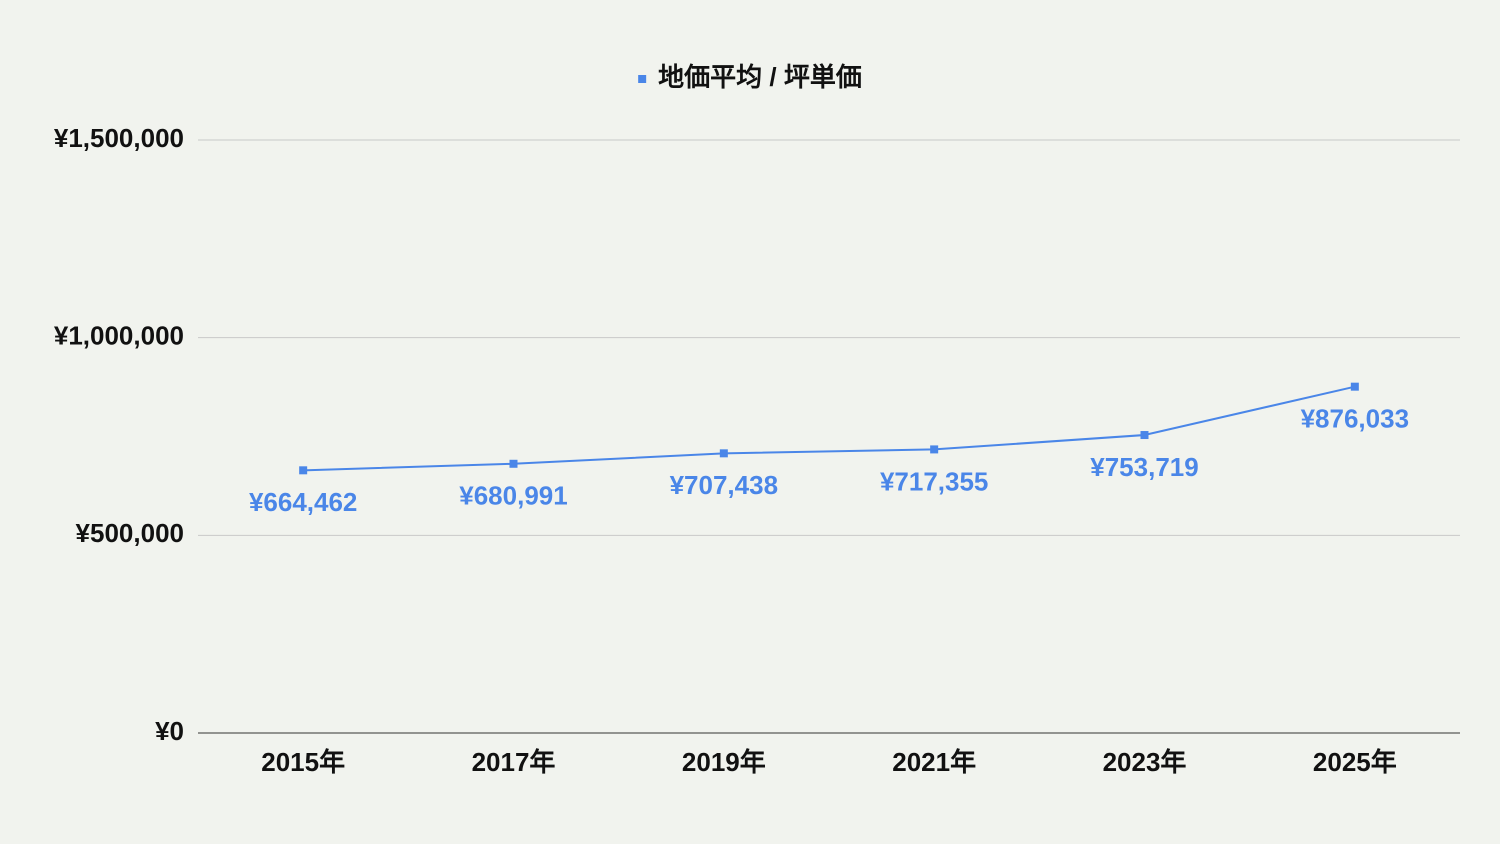 This screenshot has width=1500, height=844. Describe the element at coordinates (1145, 762) in the screenshot. I see `x-tick-label: 2023年` at that location.